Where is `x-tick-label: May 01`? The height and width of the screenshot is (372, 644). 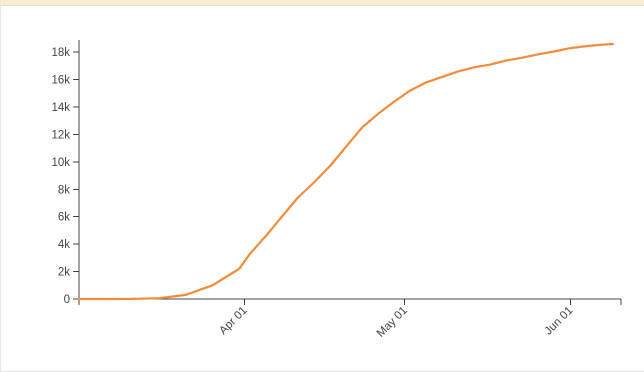 x-tick-label: May 01 is located at coordinates (392, 322).